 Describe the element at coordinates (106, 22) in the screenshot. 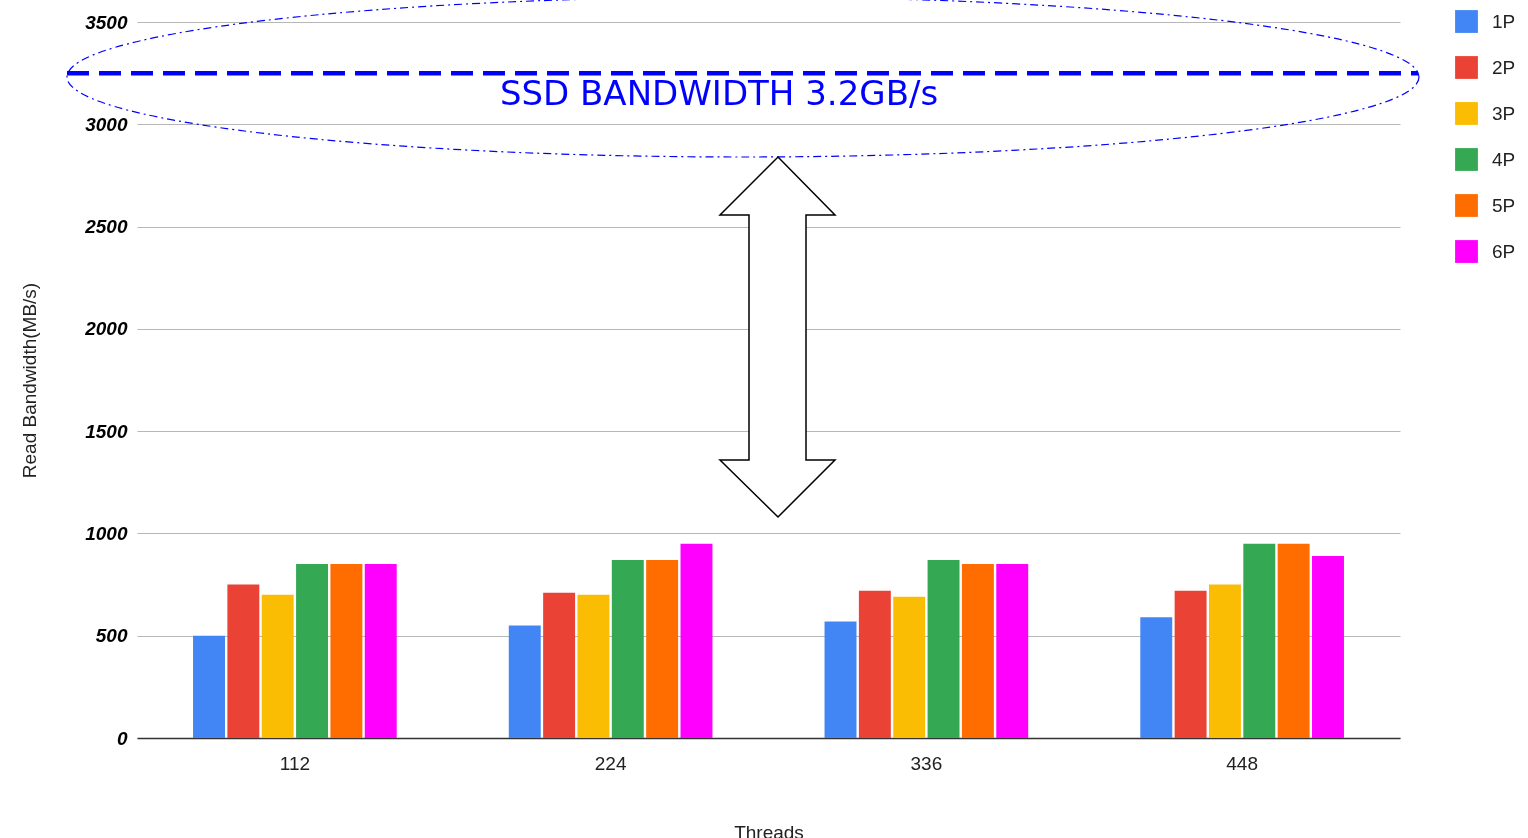

I see `y-tick-label: 3500` at that location.